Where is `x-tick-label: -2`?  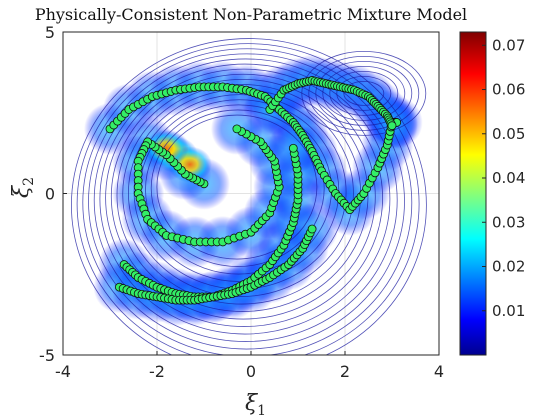 x-tick-label: -2 is located at coordinates (157, 371).